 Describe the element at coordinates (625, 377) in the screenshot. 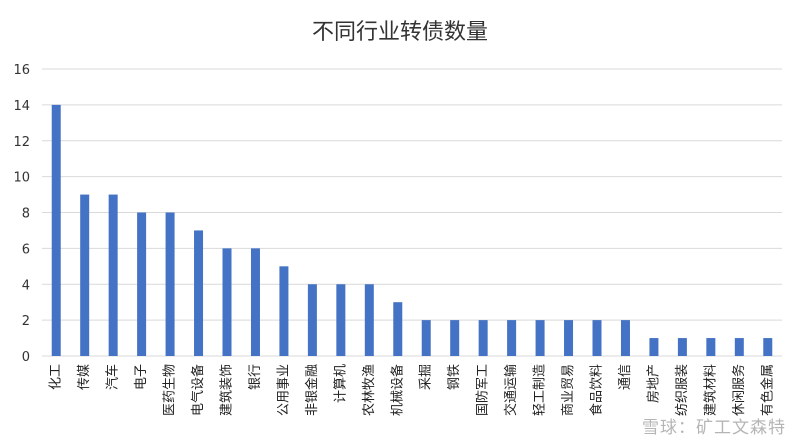

I see `x-tick-label: 通信` at that location.